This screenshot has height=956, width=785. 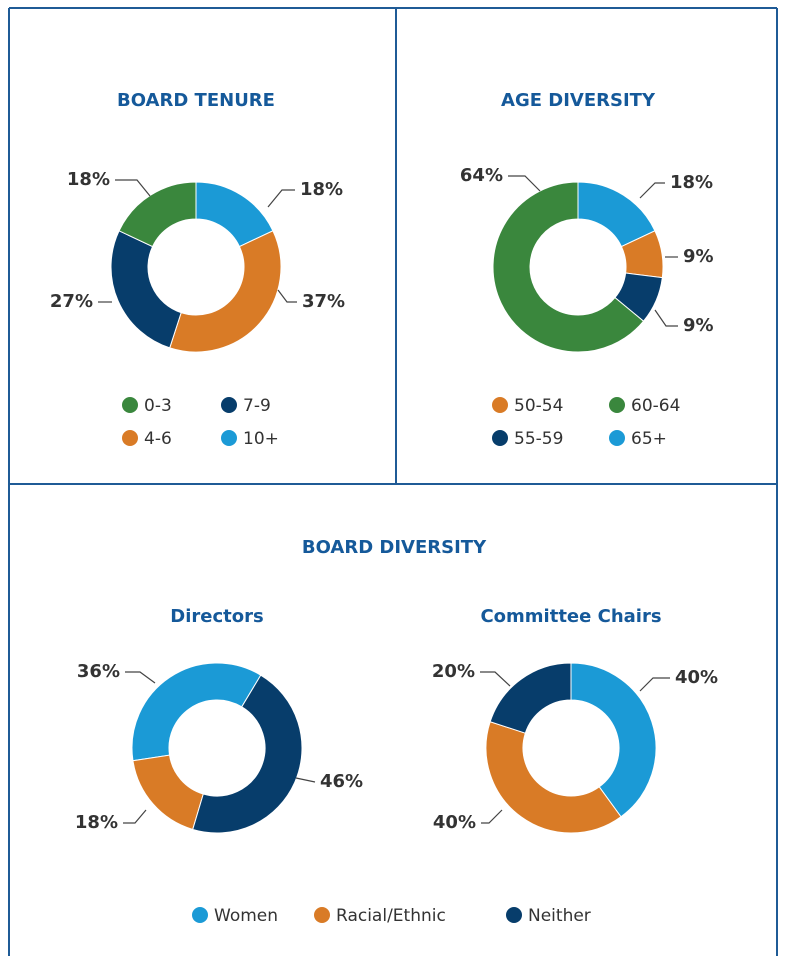 What do you see at coordinates (71, 301) in the screenshot?
I see `data-label: 27%` at bounding box center [71, 301].